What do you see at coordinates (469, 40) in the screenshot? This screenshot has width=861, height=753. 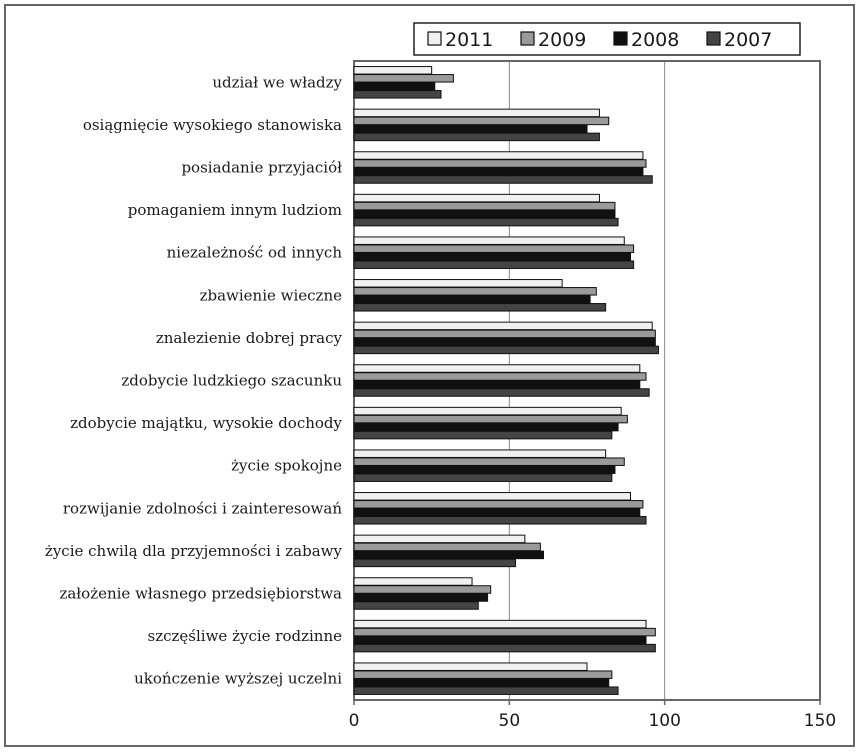 I see `legend-label: 2011` at bounding box center [469, 40].